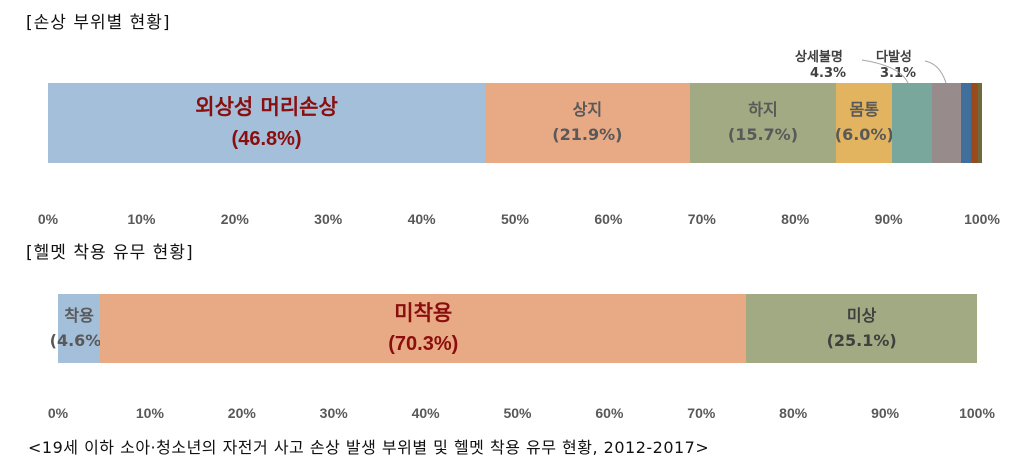  I want to click on segment-percent: (21.9%), so click(587, 134).